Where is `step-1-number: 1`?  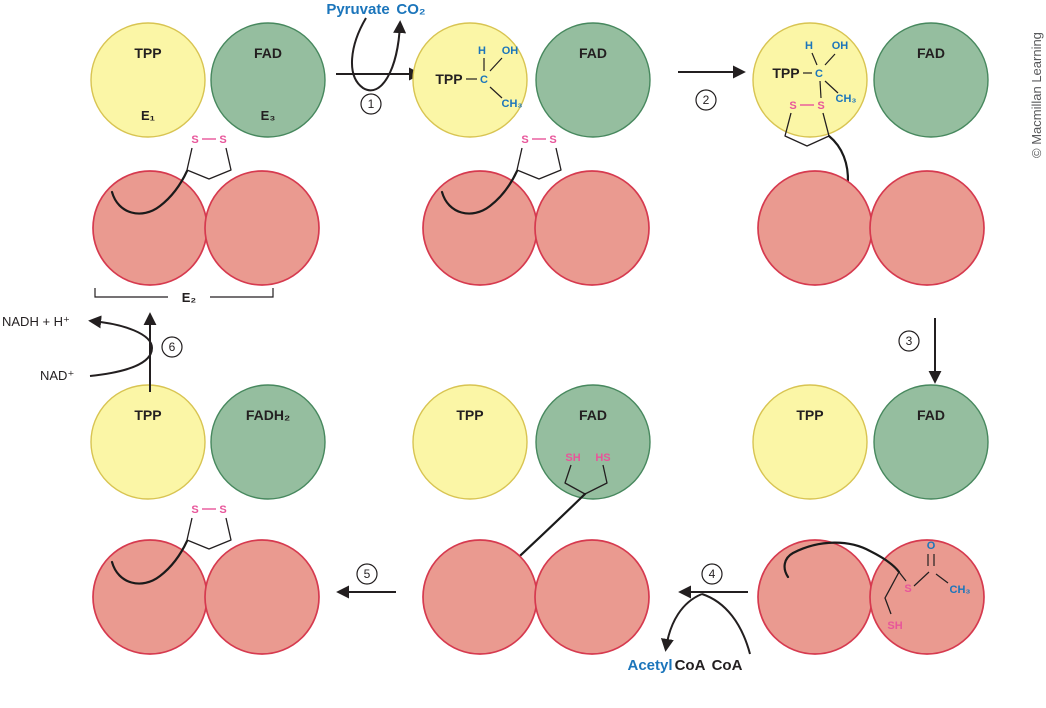
step-1-number: 1 is located at coordinates (371, 104).